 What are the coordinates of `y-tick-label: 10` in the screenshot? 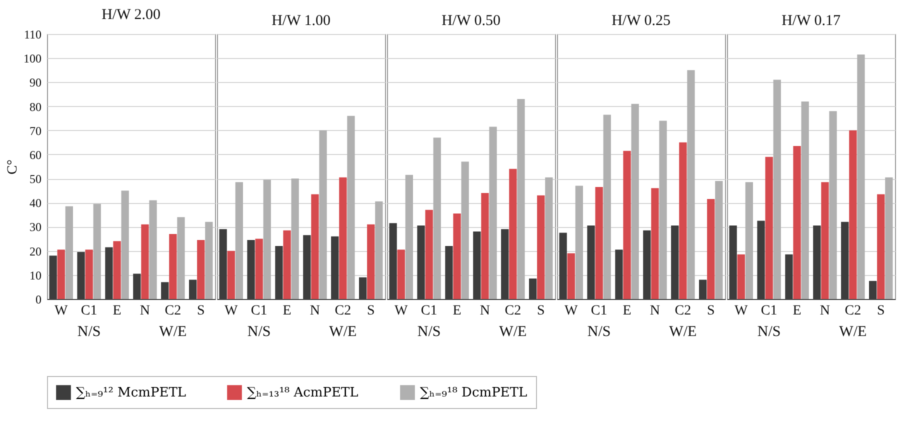 It's located at (36, 275).